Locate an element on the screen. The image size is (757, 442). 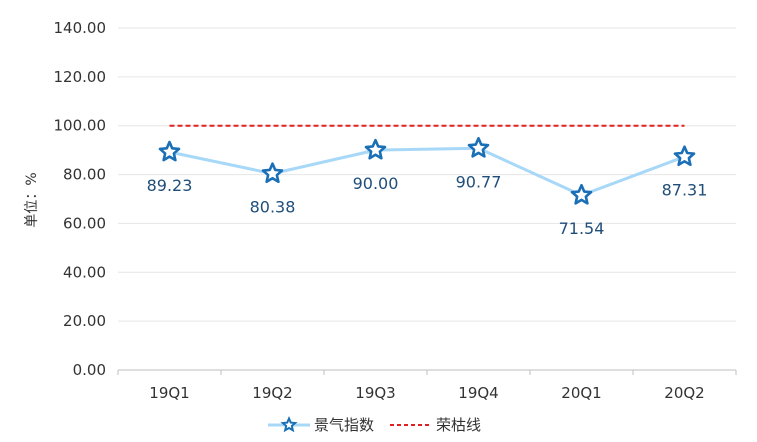
data-labels: 89.23 80.38 90.00 90.77 71.54 87.31 is located at coordinates (427, 205).